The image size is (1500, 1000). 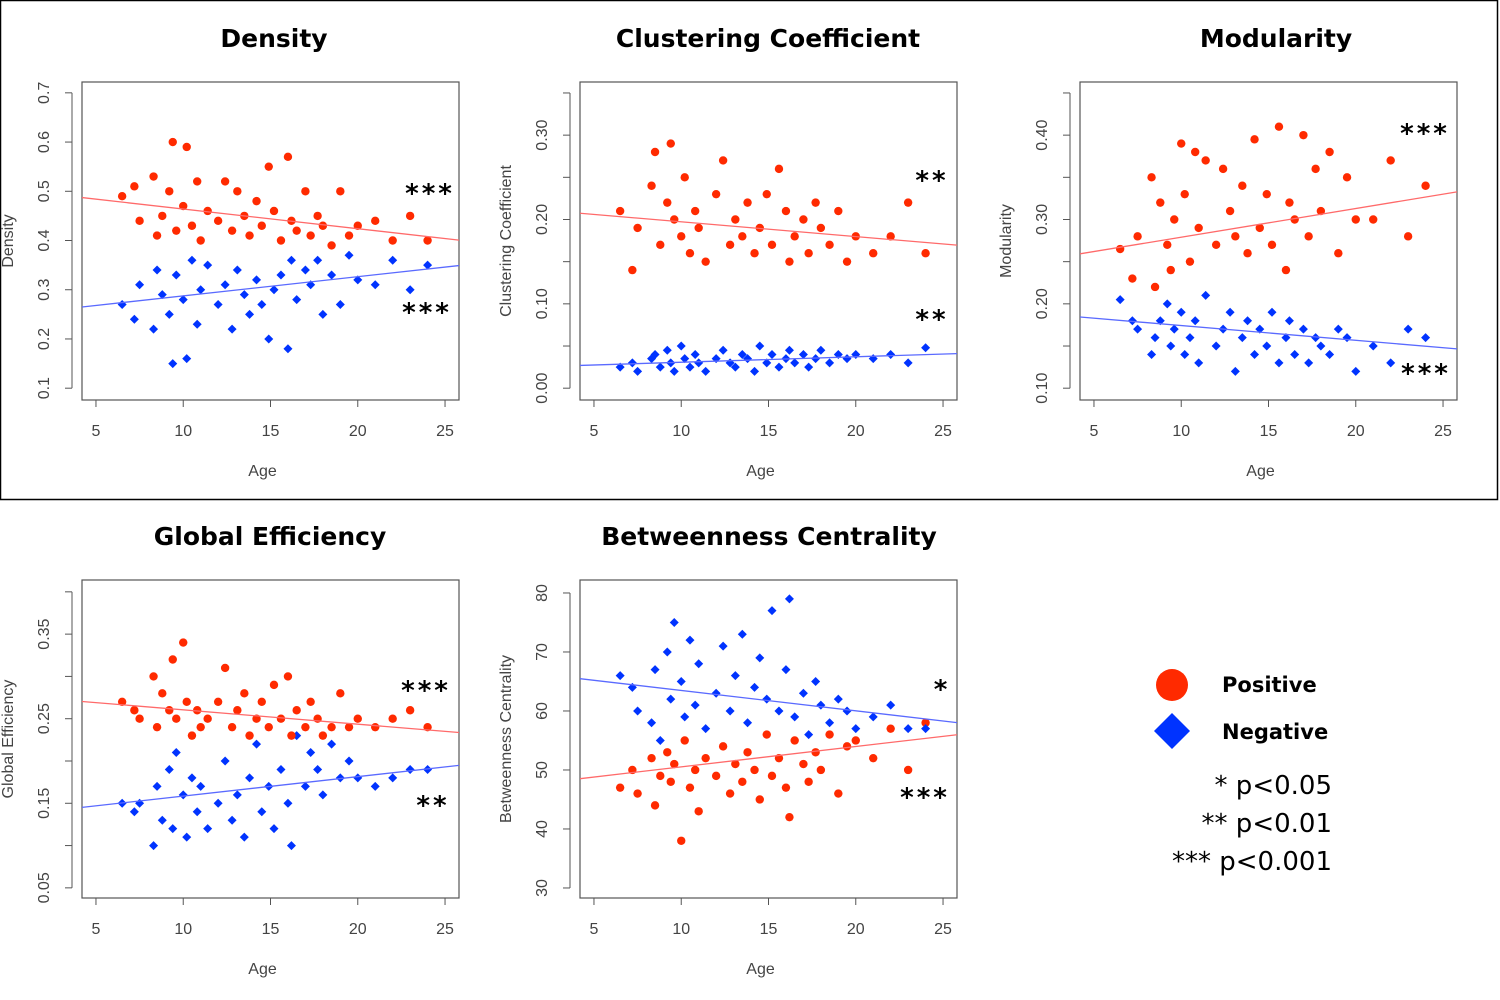 What do you see at coordinates (1426, 374) in the screenshot?
I see `negative-significance: ***` at bounding box center [1426, 374].